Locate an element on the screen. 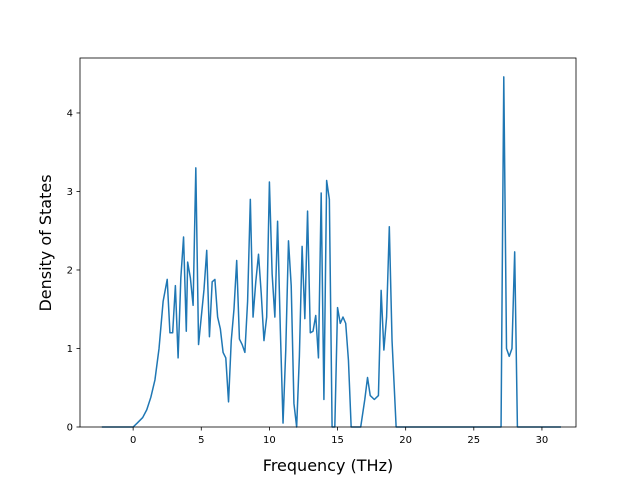 This screenshot has width=640, height=480. y-tick-label: 4 is located at coordinates (70, 113).